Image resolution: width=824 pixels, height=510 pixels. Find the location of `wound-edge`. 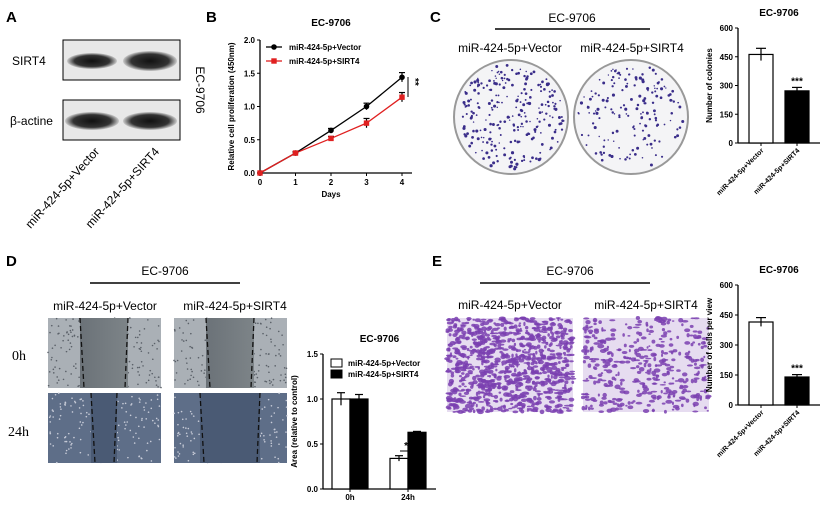

wound-edge is located at coordinates (126, 353).